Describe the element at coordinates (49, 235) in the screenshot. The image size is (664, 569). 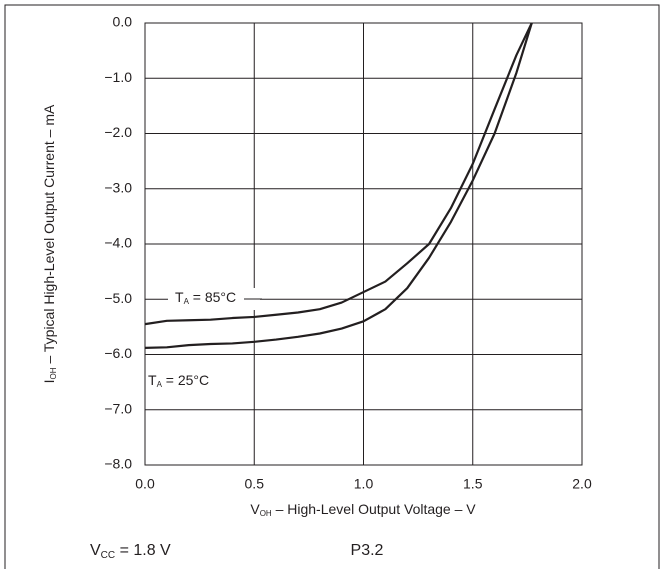
I see `y-axis-label-rest: – Typical High-Level Output Current – mA` at that location.